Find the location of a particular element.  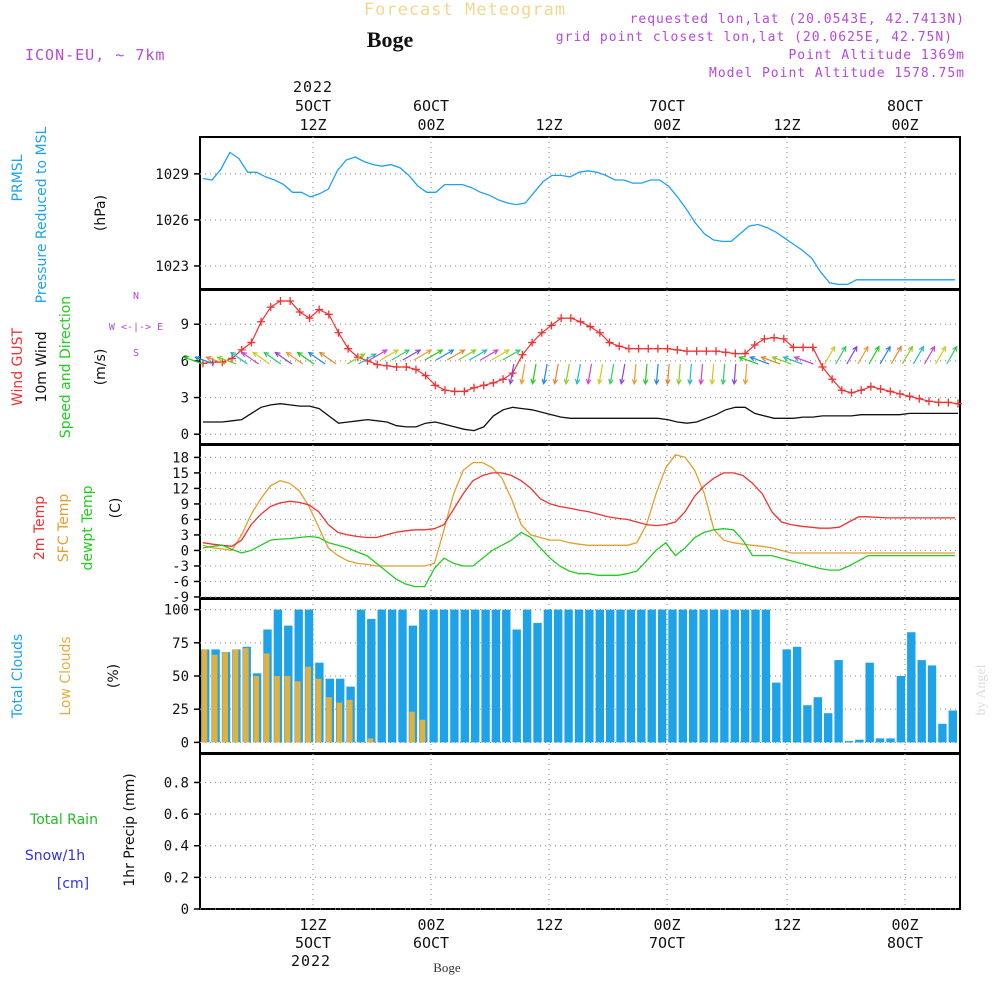

gust-line is located at coordinates (580, 352).